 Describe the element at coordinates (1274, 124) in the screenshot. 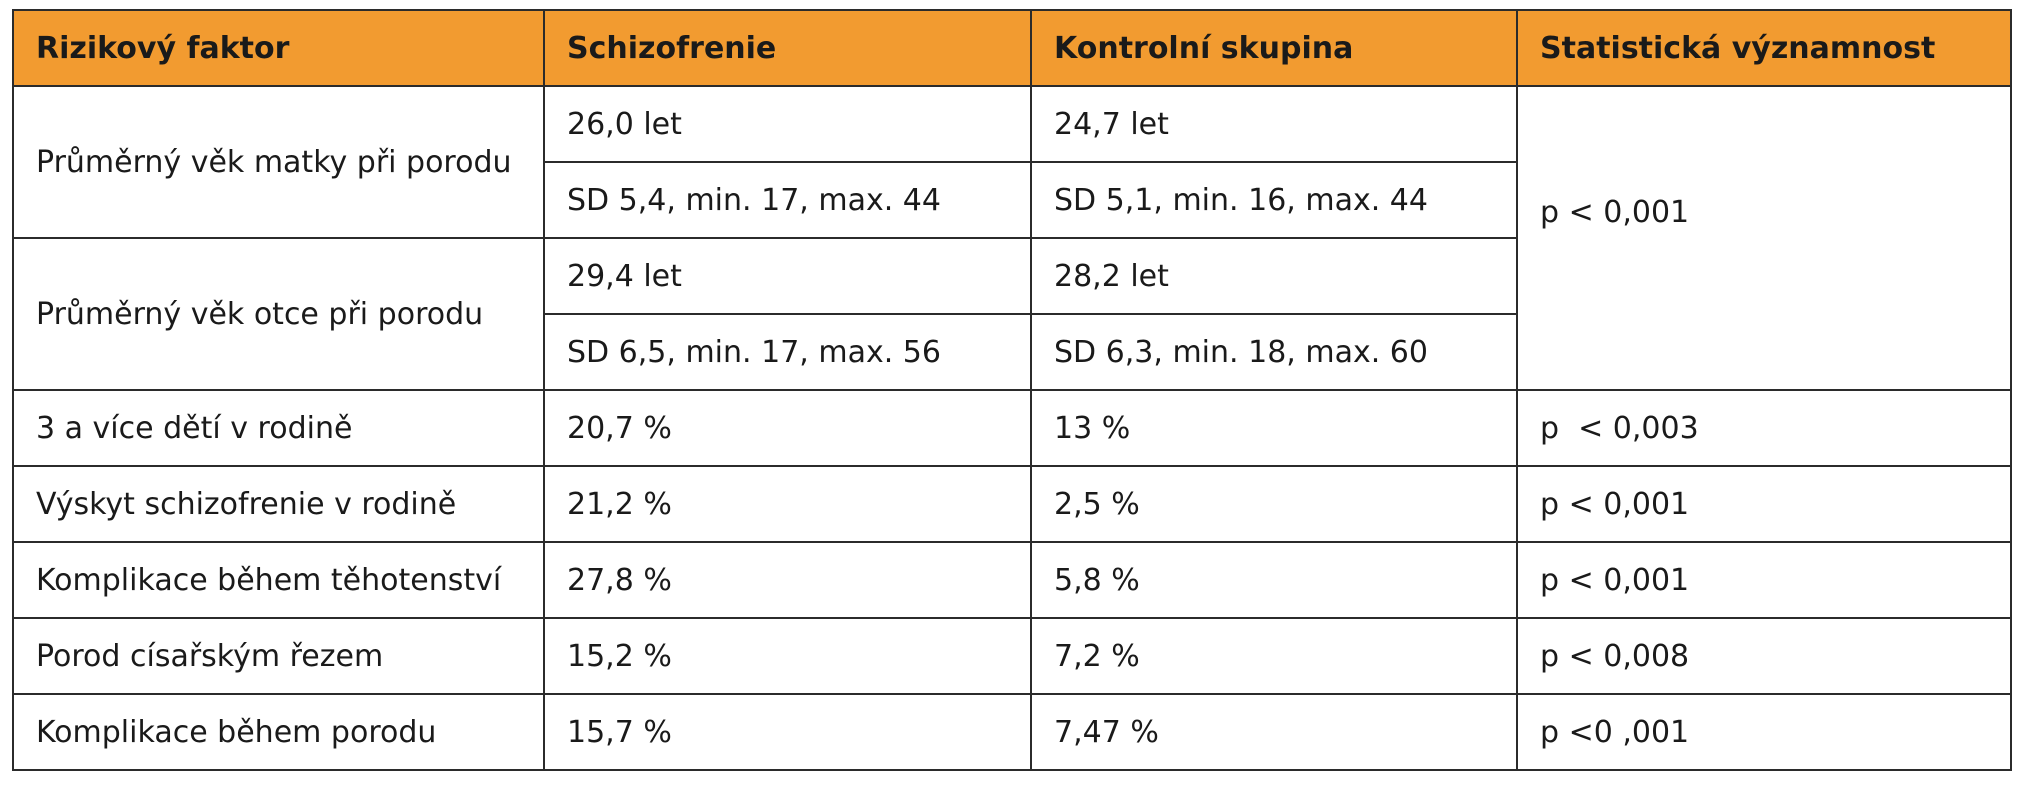

I see `control-value-cell: 24,7 let` at that location.